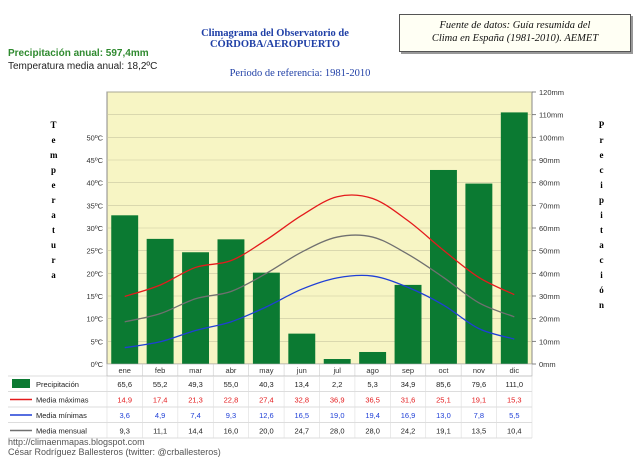 Image resolution: width=640 pixels, height=461 pixels. Describe the element at coordinates (195, 415) in the screenshot. I see `min-row-value: 7,4` at that location.